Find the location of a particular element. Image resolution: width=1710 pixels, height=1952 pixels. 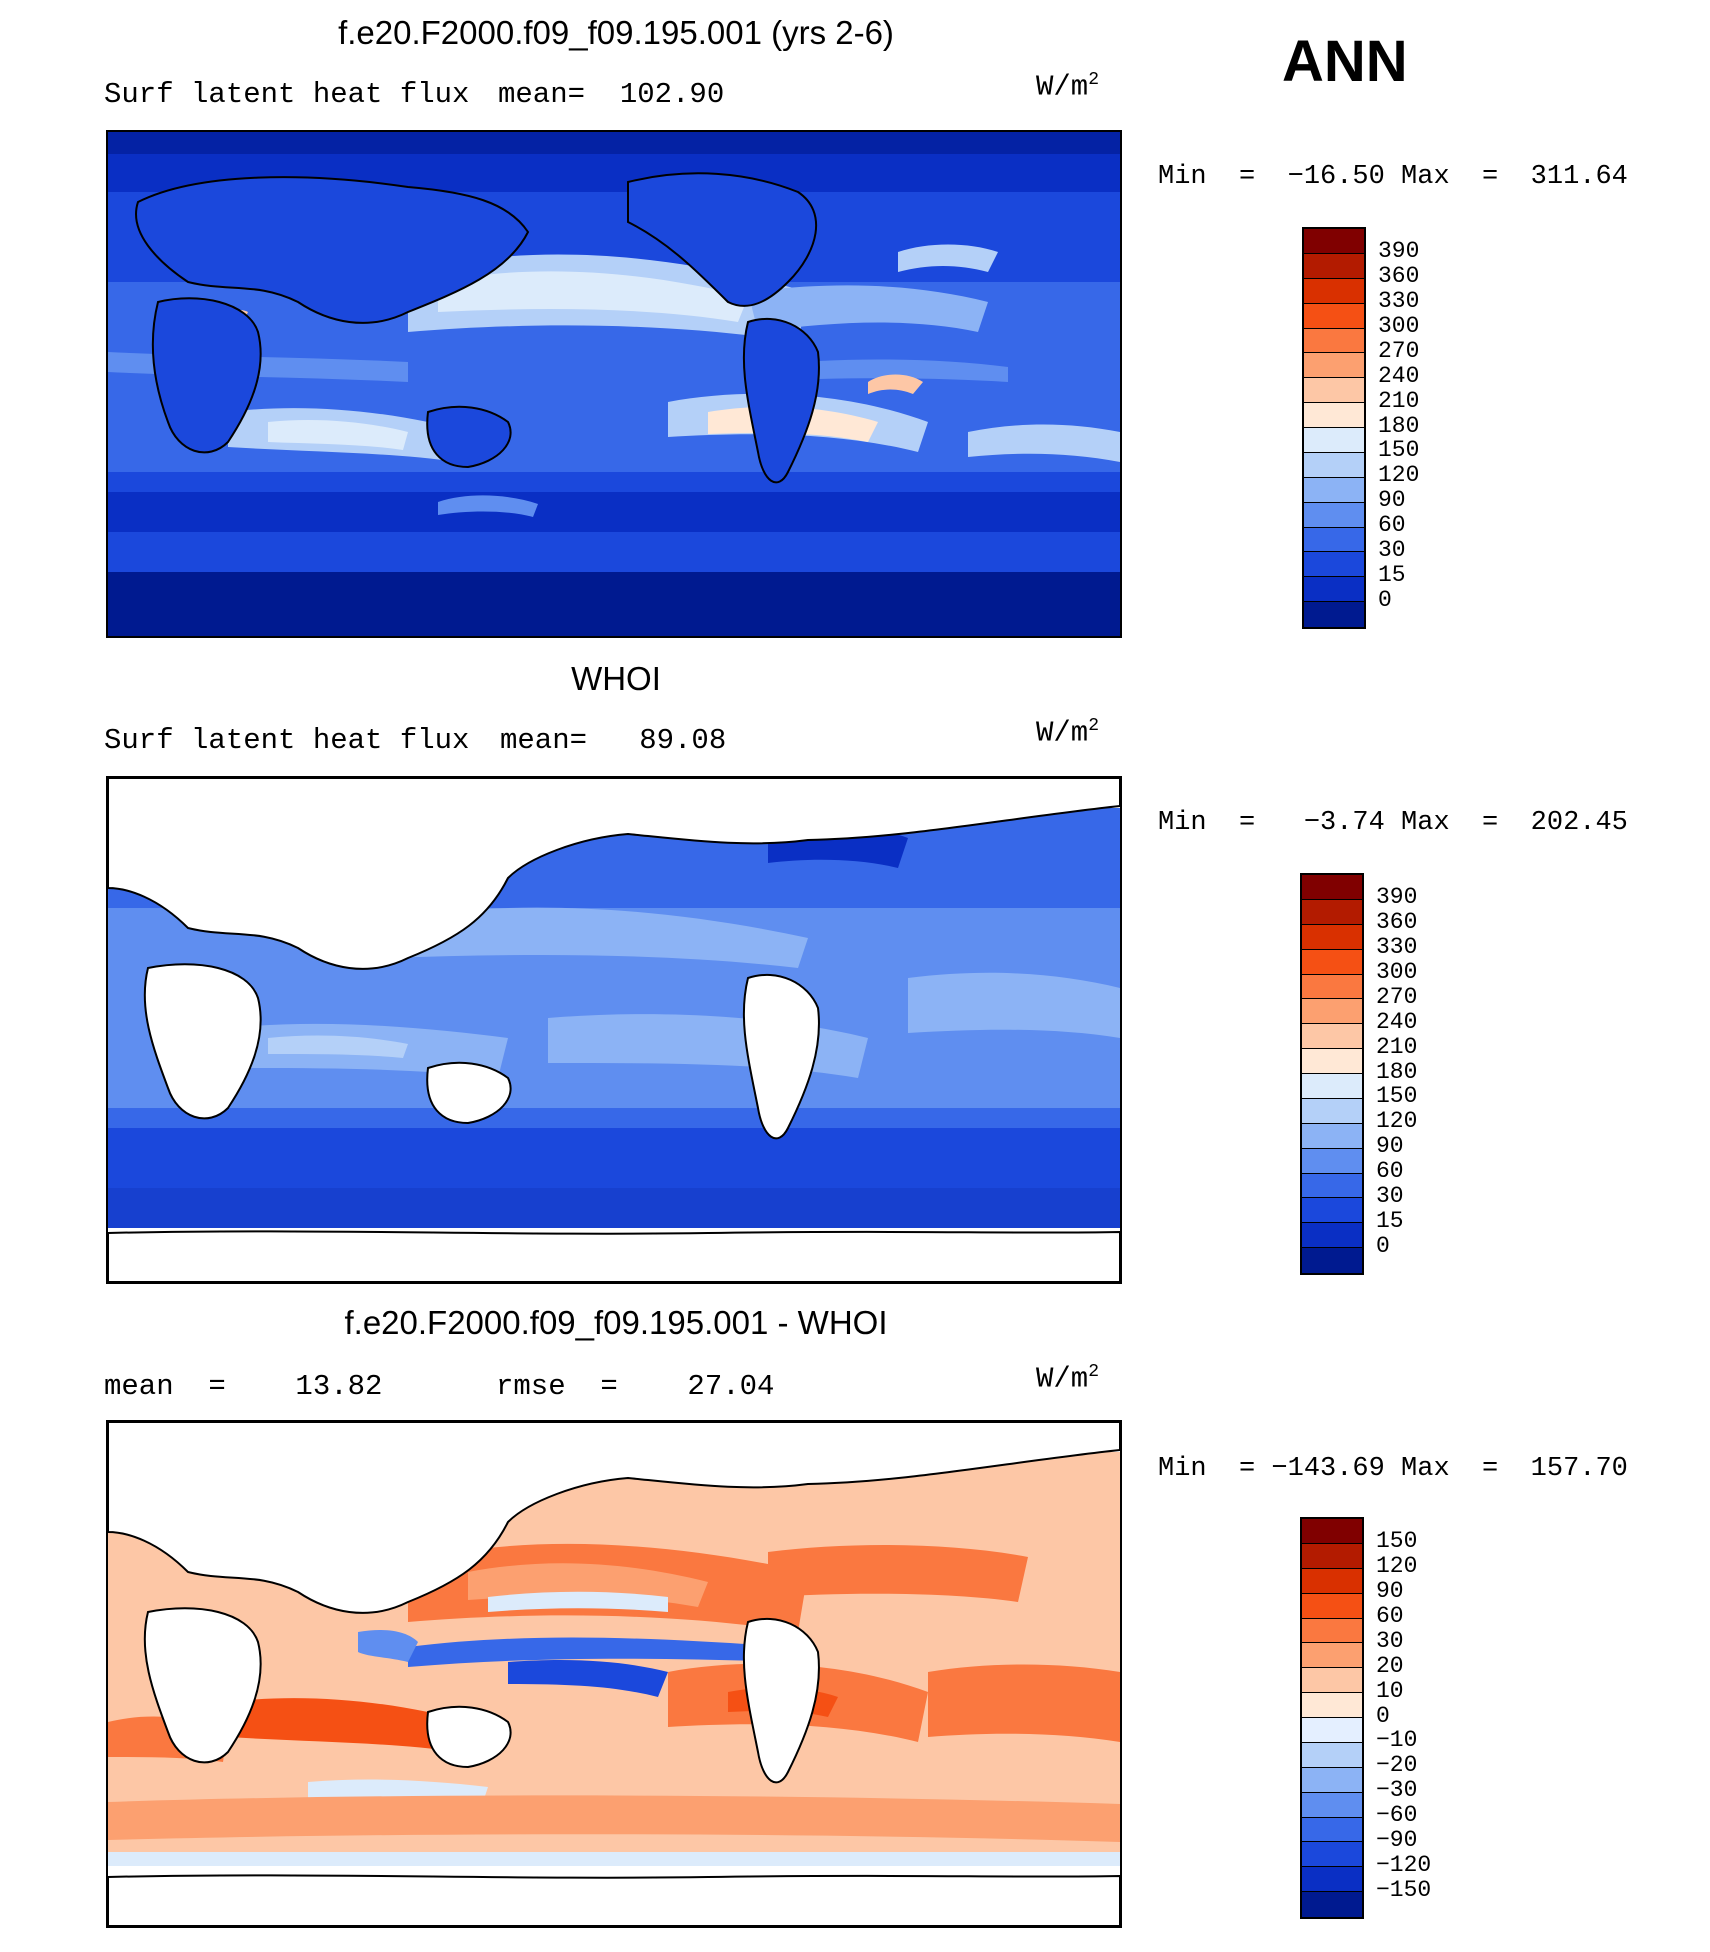

colorbar-tick-label: 90 is located at coordinates (1390, 1591).